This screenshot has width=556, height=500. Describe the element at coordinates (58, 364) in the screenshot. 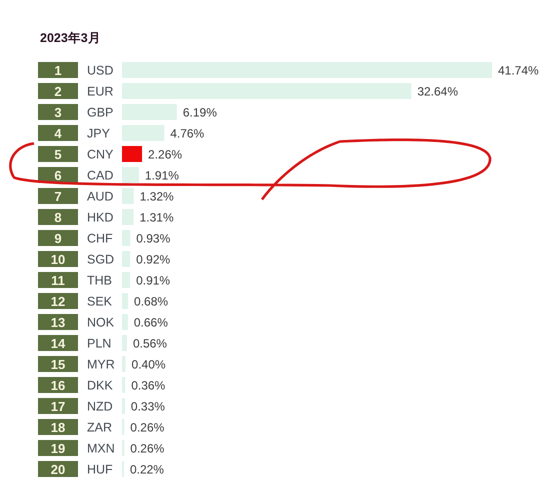

I see `rank-label: 15` at that location.